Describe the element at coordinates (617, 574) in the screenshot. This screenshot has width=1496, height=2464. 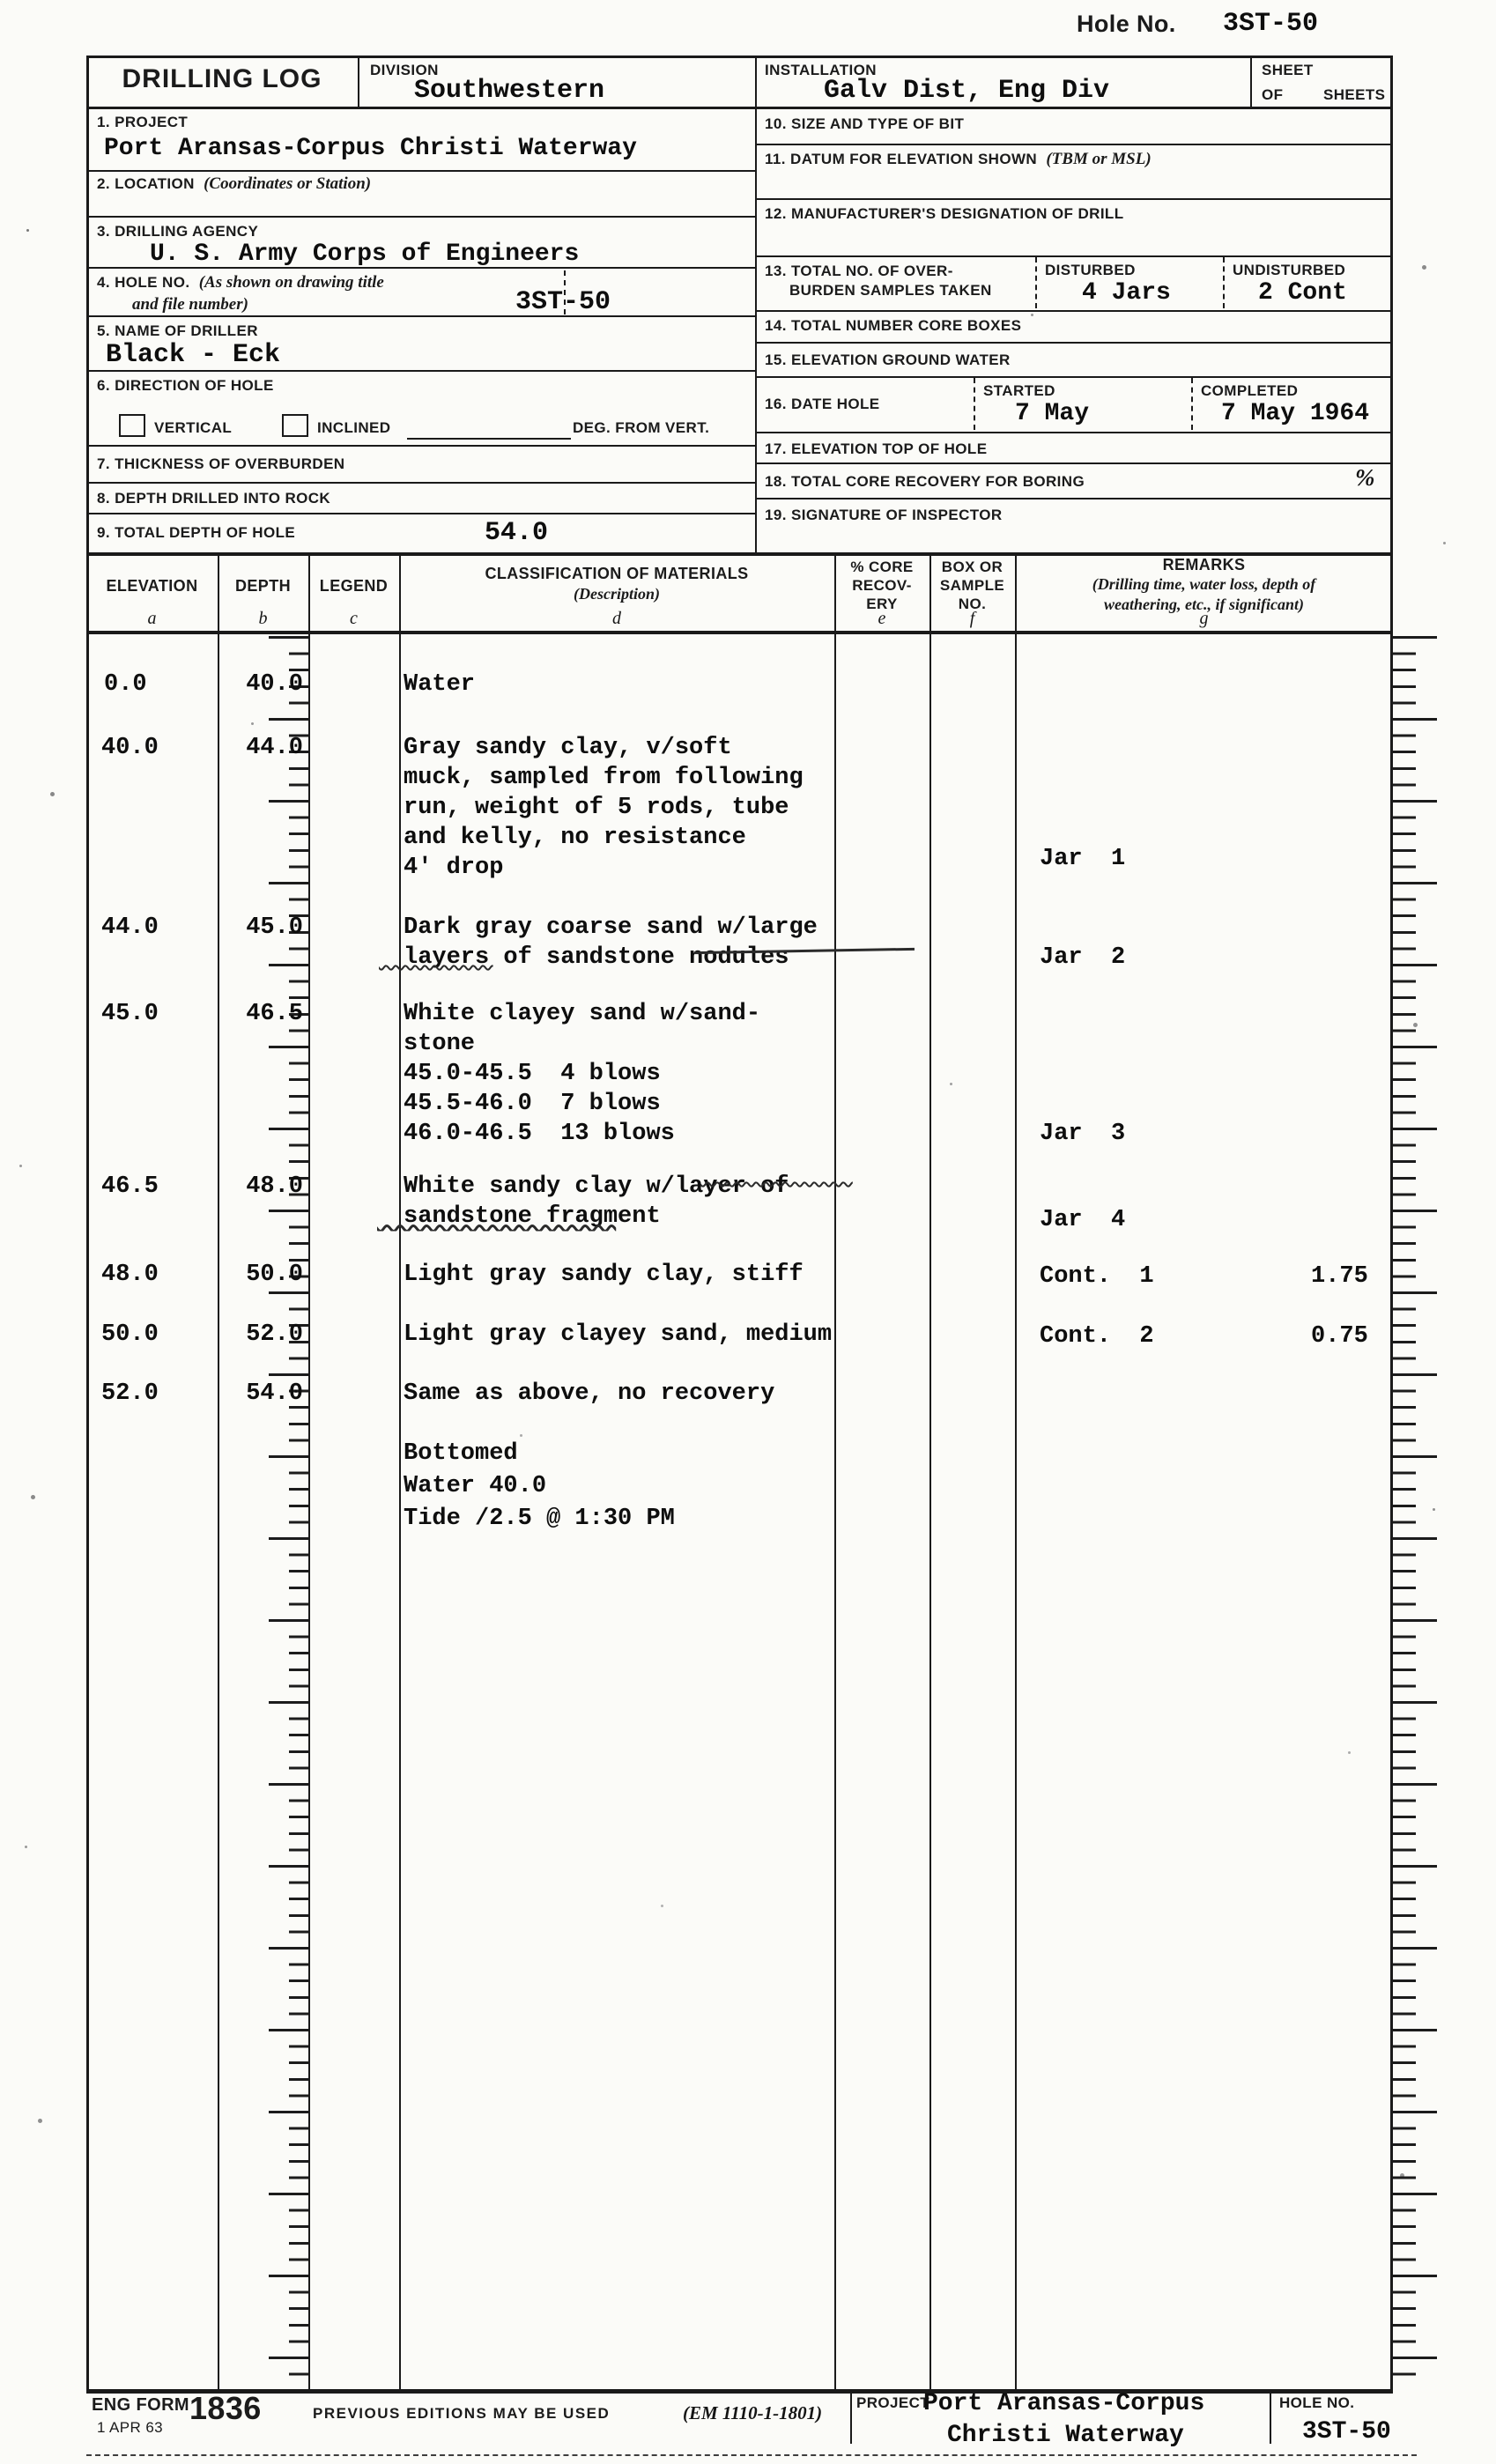
I see `col-header-classification: CLASSIFICATION OF MATERIALS` at that location.